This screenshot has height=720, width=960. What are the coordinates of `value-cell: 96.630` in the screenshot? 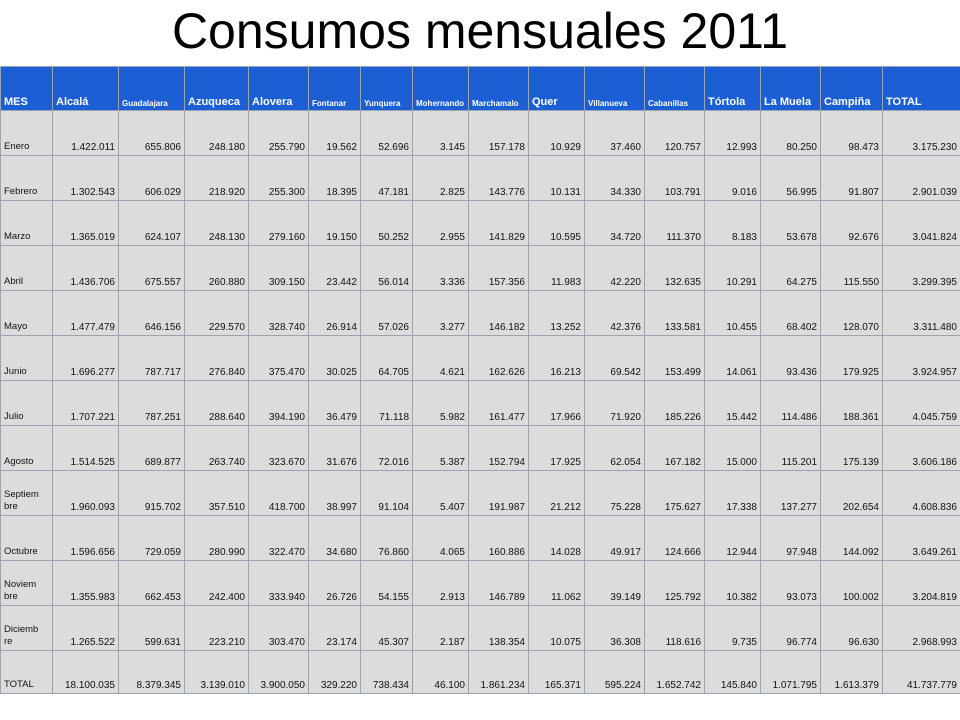 It's located at (851, 628).